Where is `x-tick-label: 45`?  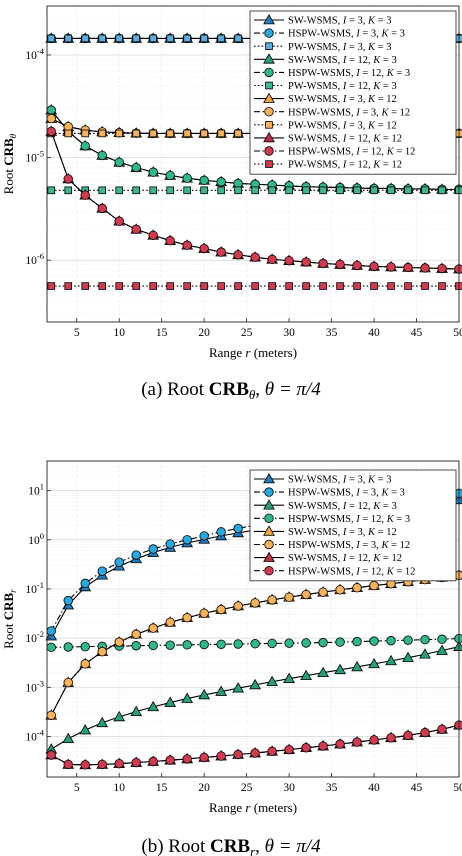
x-tick-label: 45 is located at coordinates (417, 788).